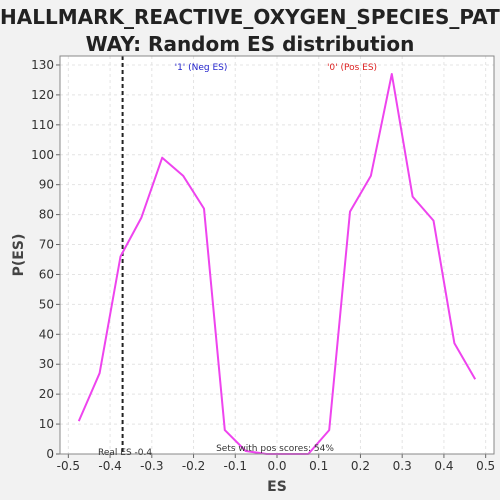  Describe the element at coordinates (42, 155) in the screenshot. I see `y-tick-label: 100` at that location.